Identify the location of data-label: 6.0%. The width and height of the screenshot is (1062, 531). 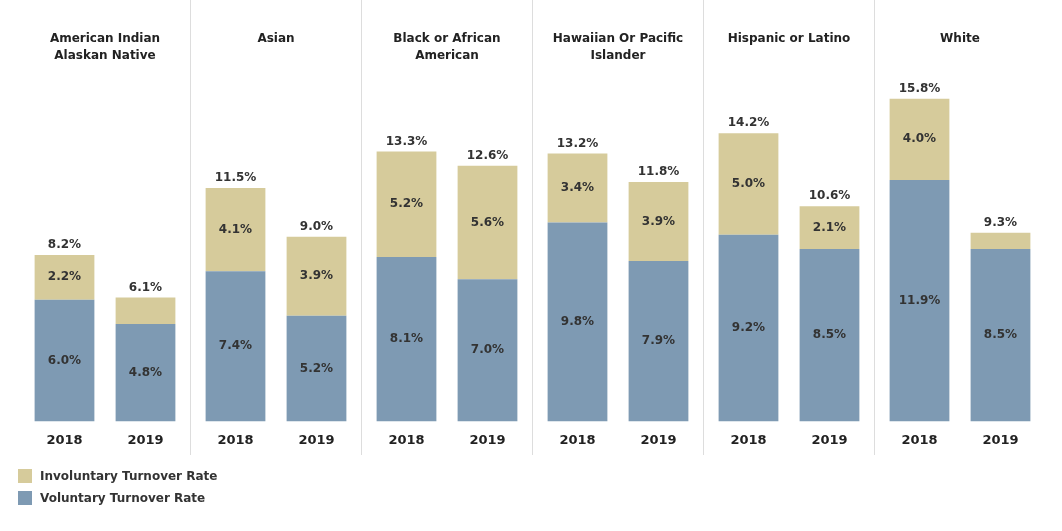
(64, 359).